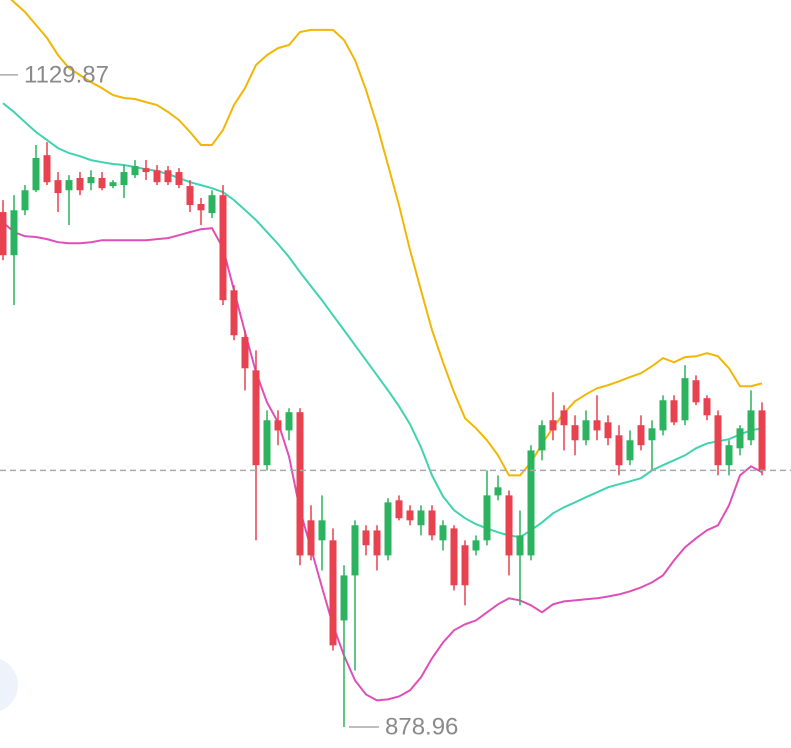  Describe the element at coordinates (66, 74) in the screenshot. I see `max-price-label: 1129.87` at that location.